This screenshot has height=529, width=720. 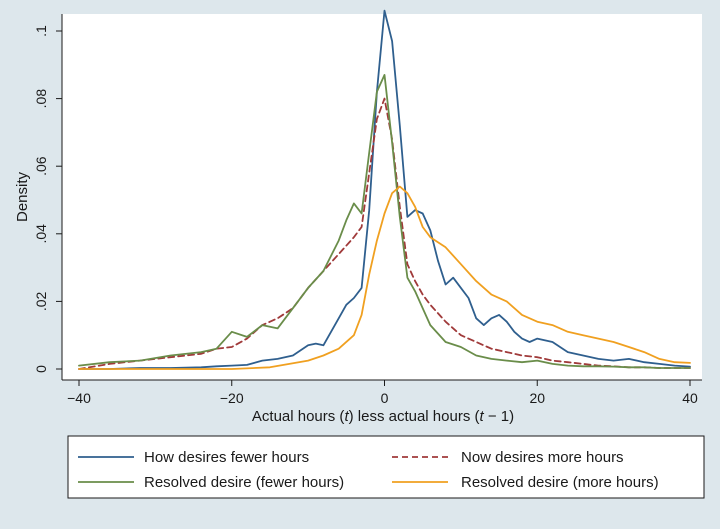 I want to click on x-tick-label: 0, so click(x=385, y=398).